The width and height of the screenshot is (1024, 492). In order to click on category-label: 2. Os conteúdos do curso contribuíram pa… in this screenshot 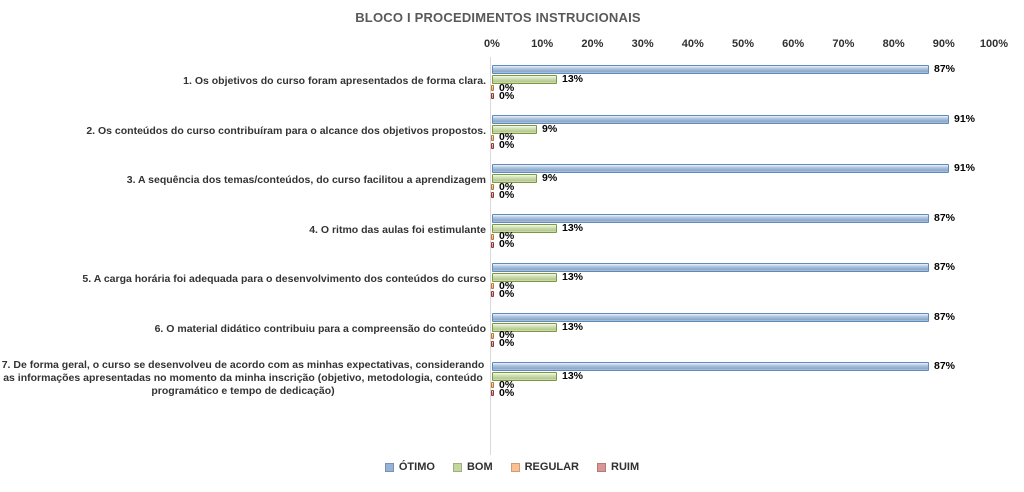, I will do `click(243, 132)`.